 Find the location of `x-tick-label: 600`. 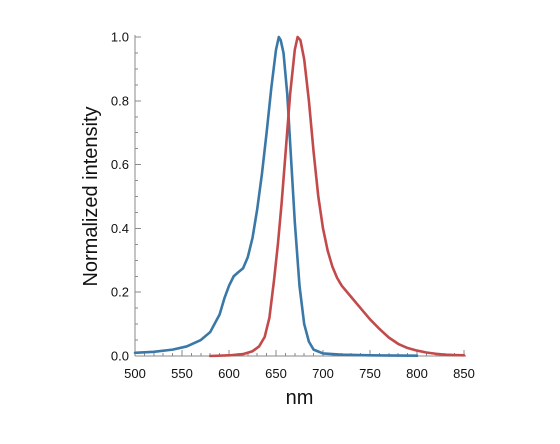

x-tick-label: 600 is located at coordinates (229, 373).